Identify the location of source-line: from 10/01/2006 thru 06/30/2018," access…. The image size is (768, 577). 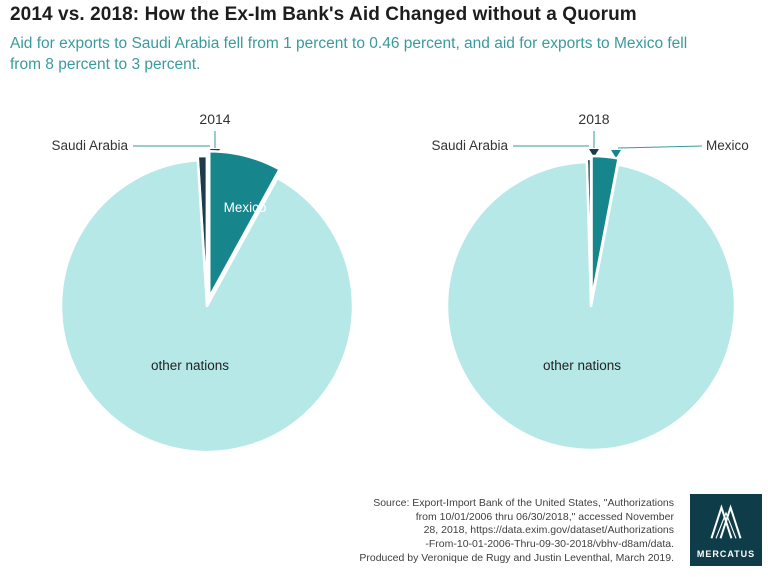
(544, 516).